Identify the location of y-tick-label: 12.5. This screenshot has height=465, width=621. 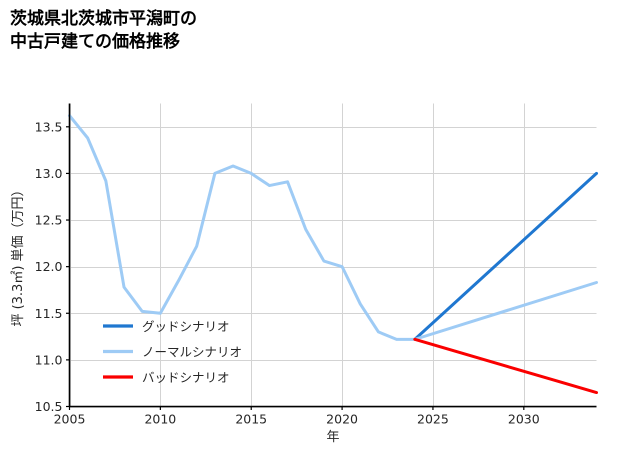
(49, 220).